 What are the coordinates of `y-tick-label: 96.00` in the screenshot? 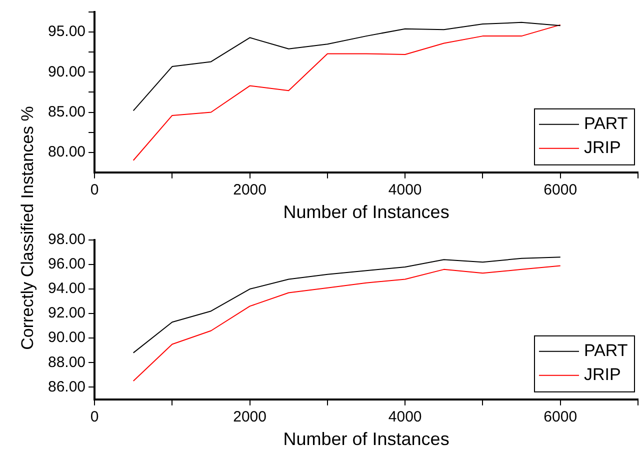 It's located at (67, 264).